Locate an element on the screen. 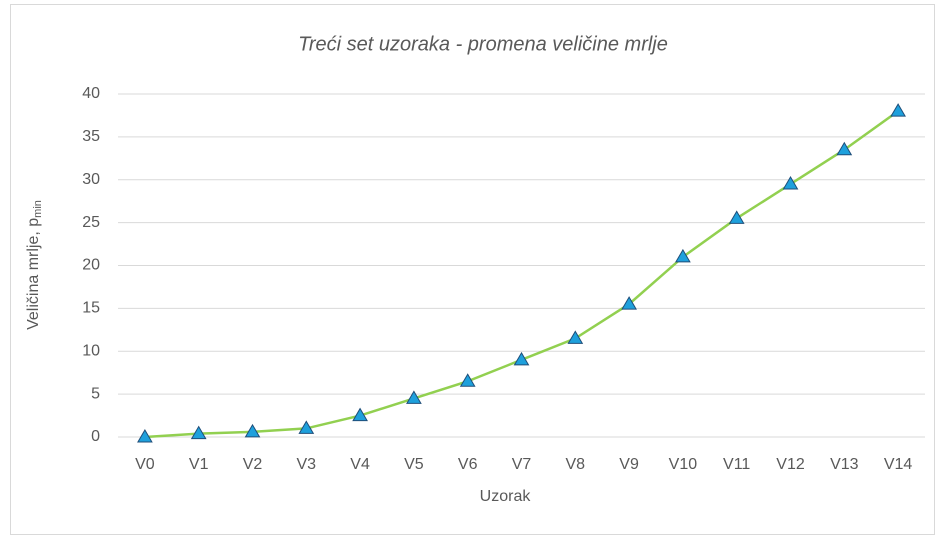 This screenshot has height=537, width=938. x-tick-label: V4 is located at coordinates (360, 464).